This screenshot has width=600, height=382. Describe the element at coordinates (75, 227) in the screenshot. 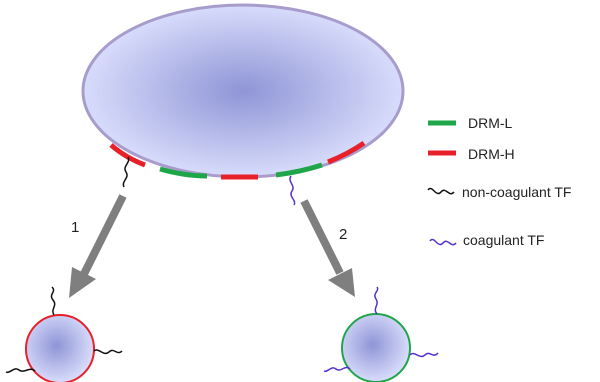

I see `pathway-1-label: 1` at that location.